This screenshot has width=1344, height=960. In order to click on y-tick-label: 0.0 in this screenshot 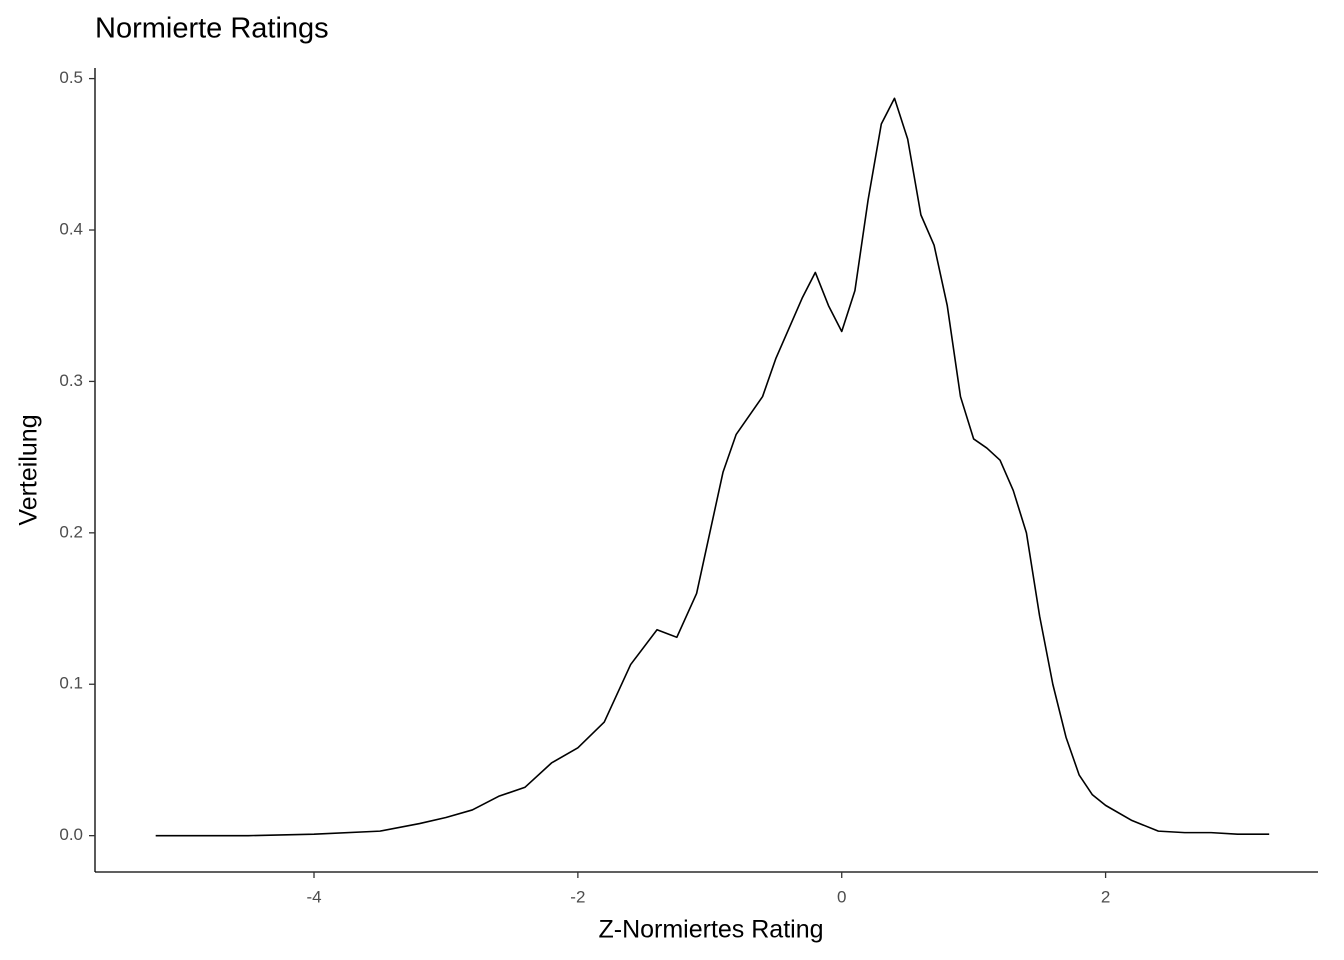, I will do `click(71, 834)`.